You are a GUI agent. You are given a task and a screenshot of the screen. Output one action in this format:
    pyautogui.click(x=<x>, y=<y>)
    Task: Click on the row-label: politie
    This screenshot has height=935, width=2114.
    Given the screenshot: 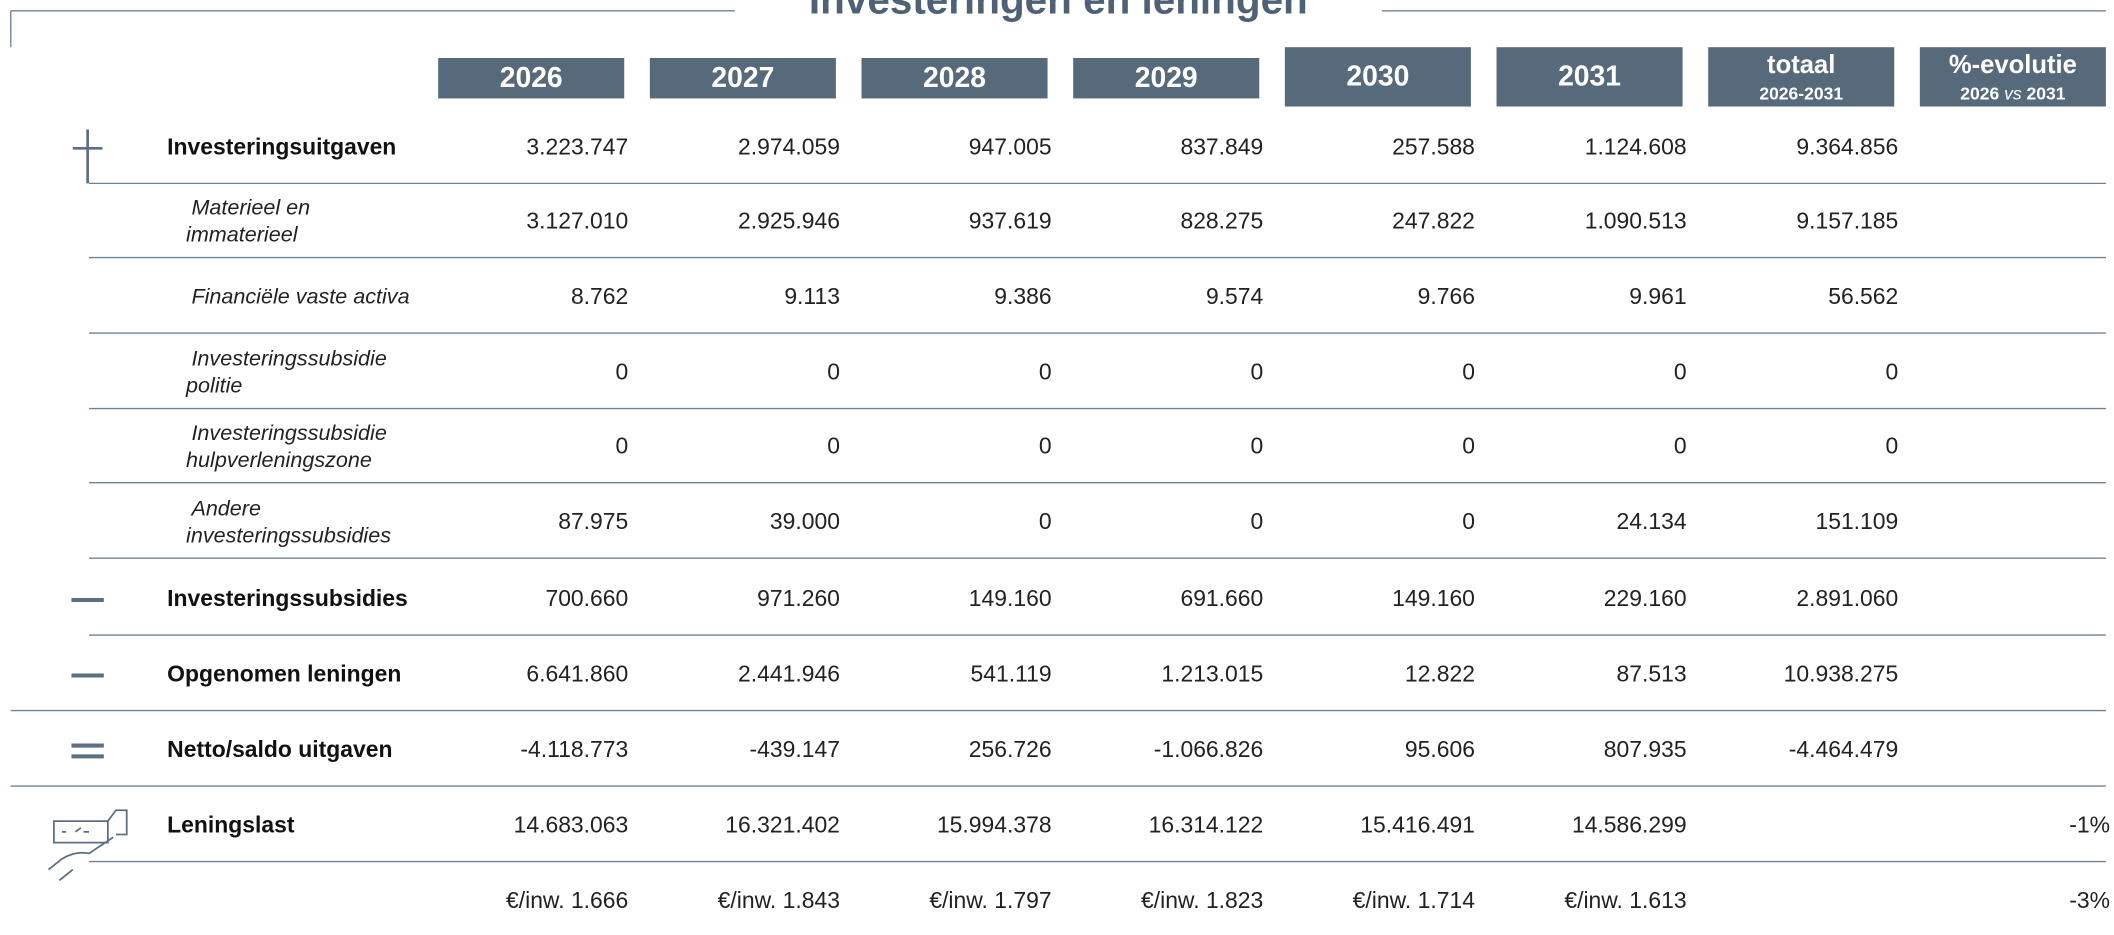 What is the action you would take?
    pyautogui.click(x=213, y=385)
    